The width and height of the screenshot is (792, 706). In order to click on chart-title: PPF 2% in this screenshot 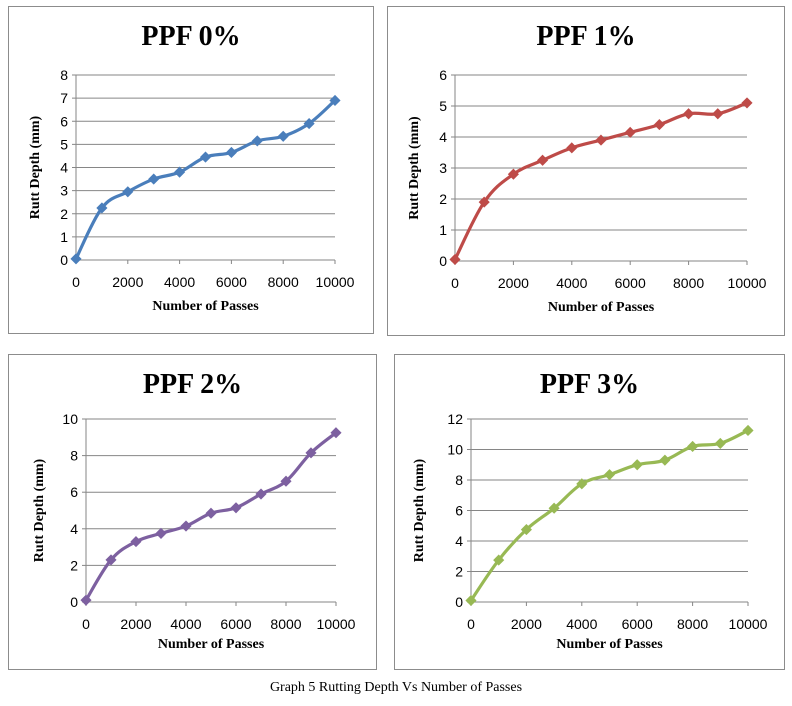, I will do `click(192, 384)`.